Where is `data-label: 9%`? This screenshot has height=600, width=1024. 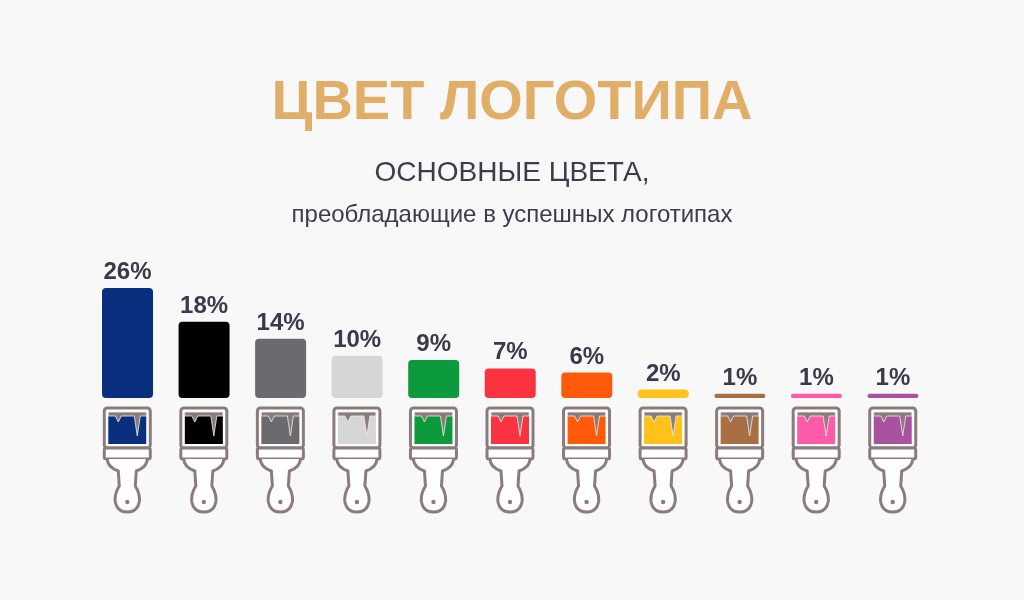
data-label: 9% is located at coordinates (434, 342).